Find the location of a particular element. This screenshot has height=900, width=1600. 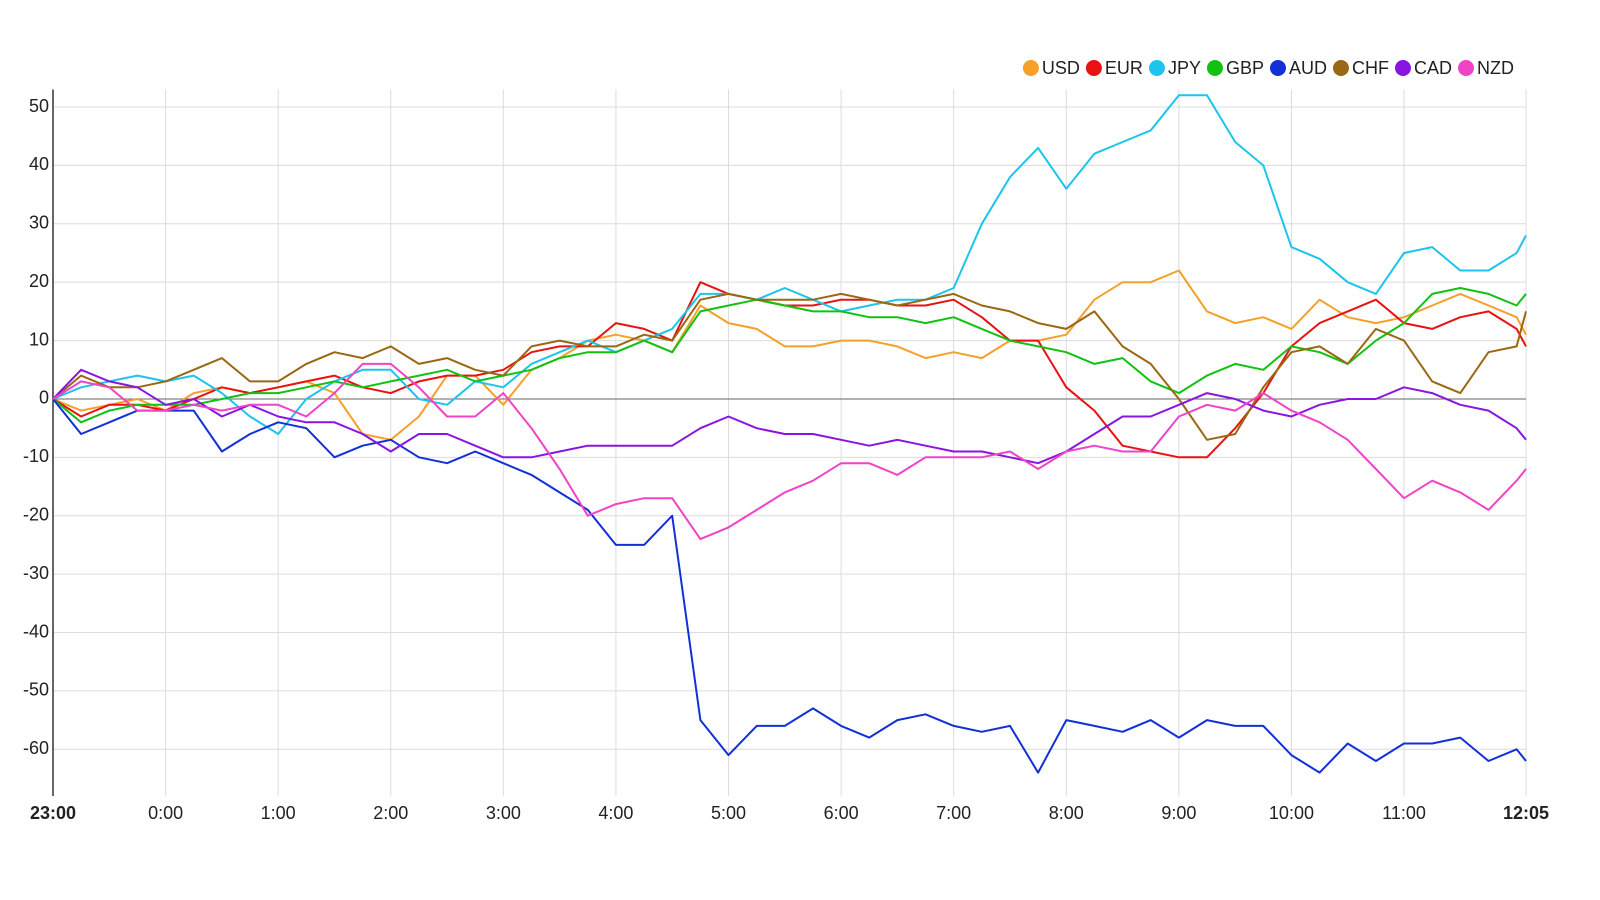

legend-item: NZD is located at coordinates (1486, 68).